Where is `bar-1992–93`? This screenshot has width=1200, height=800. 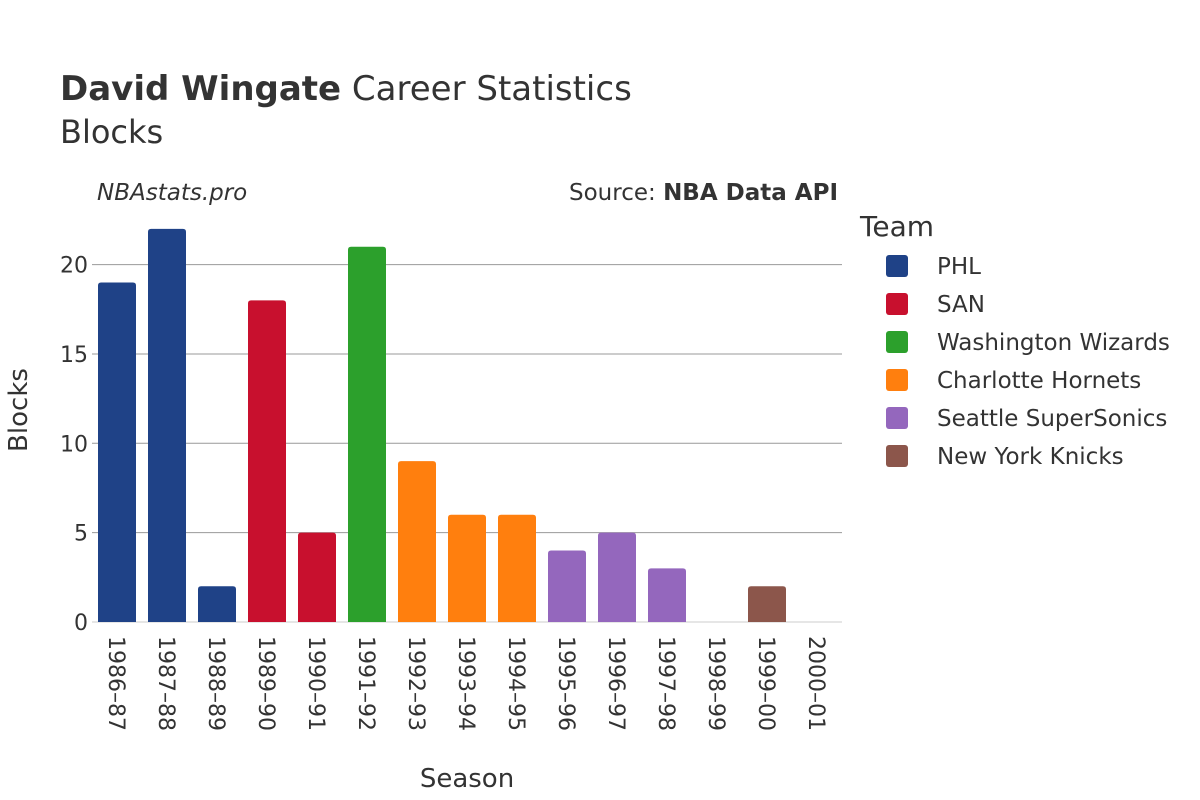
bar-1992–93 is located at coordinates (417, 541).